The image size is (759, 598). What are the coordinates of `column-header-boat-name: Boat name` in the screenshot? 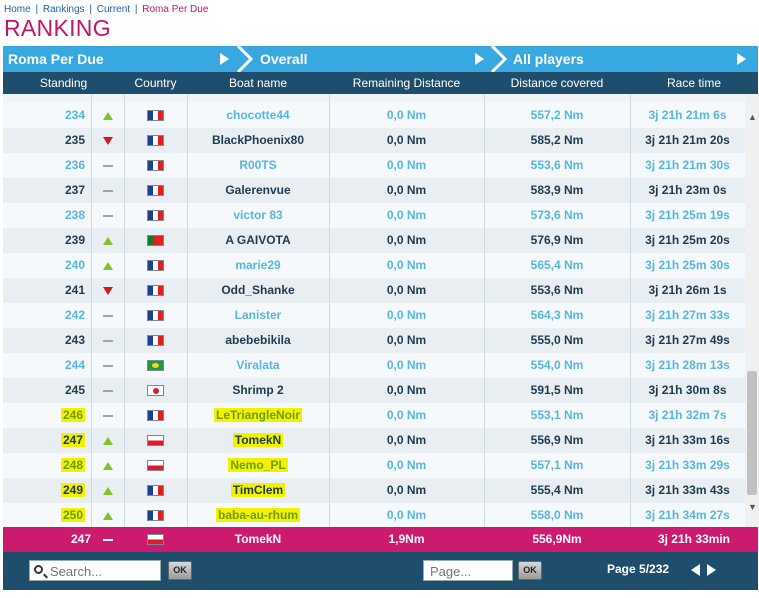 It's located at (258, 83).